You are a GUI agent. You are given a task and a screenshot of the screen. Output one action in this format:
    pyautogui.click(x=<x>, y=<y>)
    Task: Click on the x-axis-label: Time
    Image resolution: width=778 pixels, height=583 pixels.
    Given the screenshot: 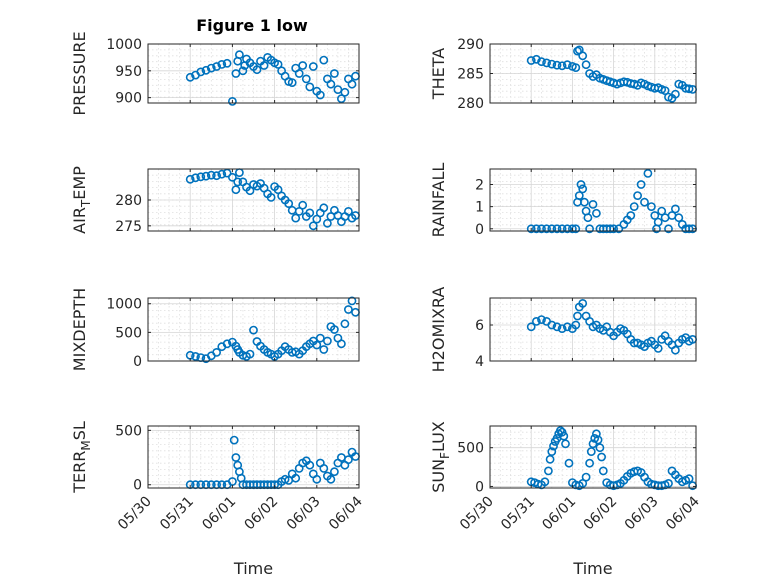 What is the action you would take?
    pyautogui.click(x=592, y=568)
    